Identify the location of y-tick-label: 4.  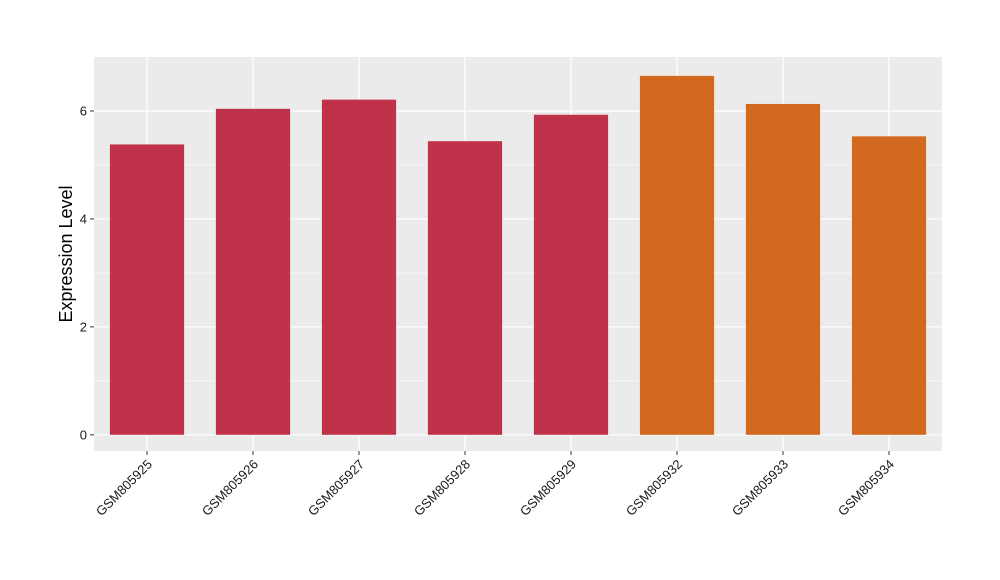
(83, 218).